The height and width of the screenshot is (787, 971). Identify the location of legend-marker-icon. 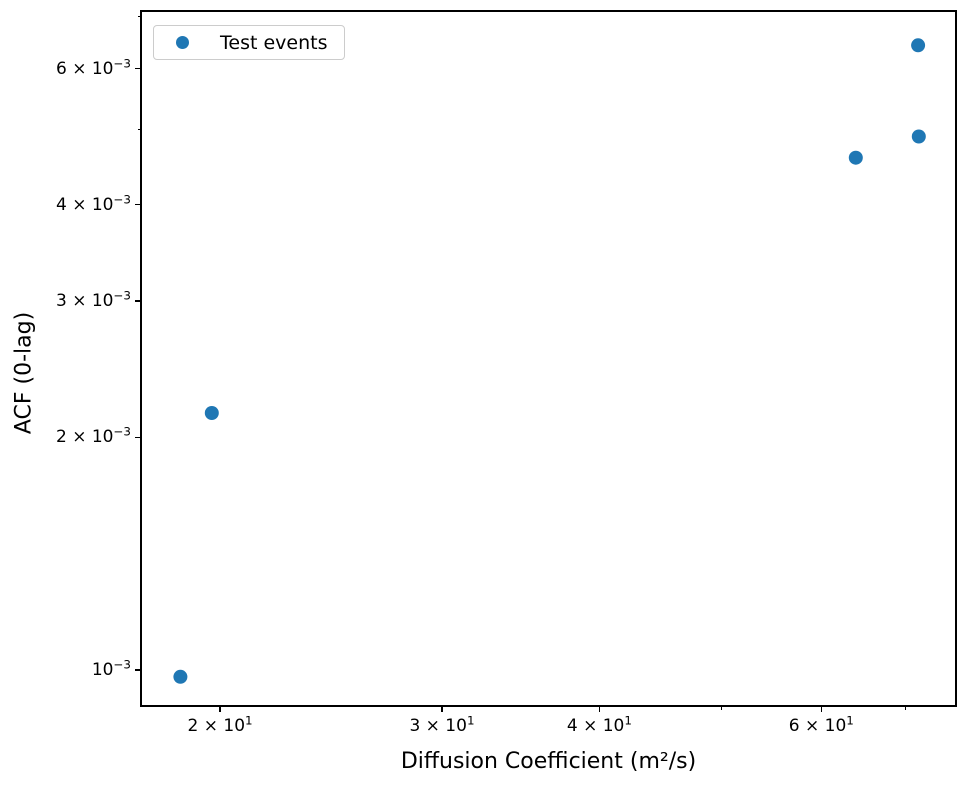
(182, 42).